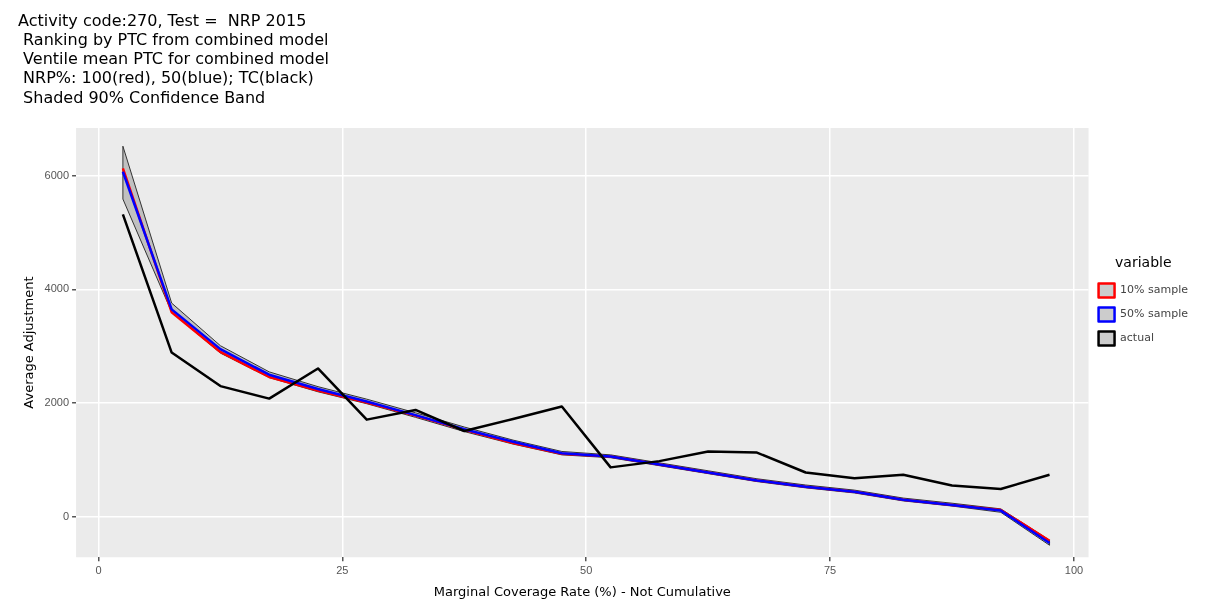  I want to click on legend-label: 10% sample, so click(1154, 290).